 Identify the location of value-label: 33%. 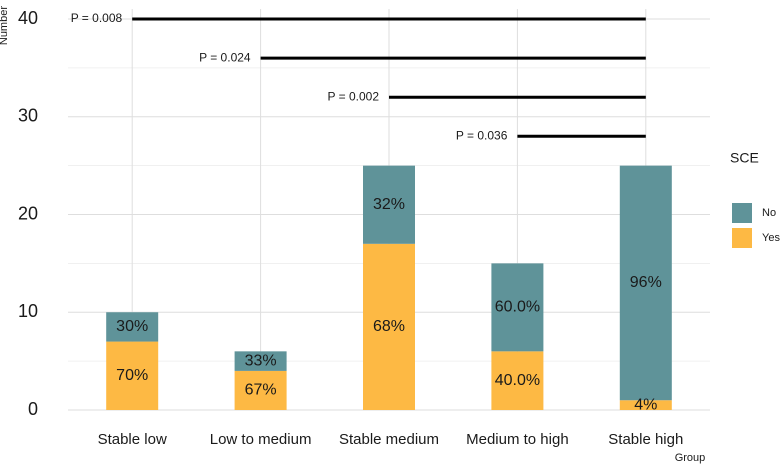
(261, 360).